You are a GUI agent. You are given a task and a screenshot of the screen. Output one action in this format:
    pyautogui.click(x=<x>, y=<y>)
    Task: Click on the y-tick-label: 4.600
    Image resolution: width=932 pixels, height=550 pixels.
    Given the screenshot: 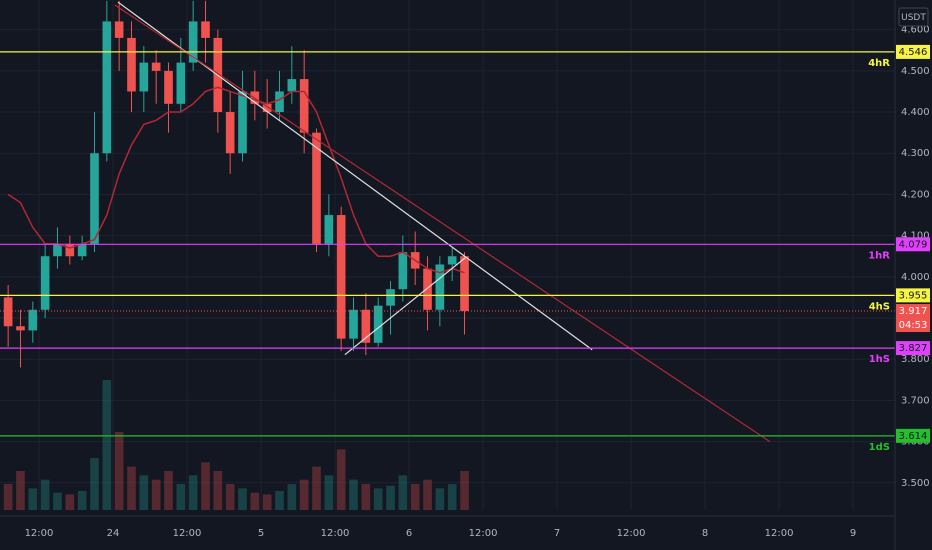 What is the action you would take?
    pyautogui.click(x=915, y=30)
    